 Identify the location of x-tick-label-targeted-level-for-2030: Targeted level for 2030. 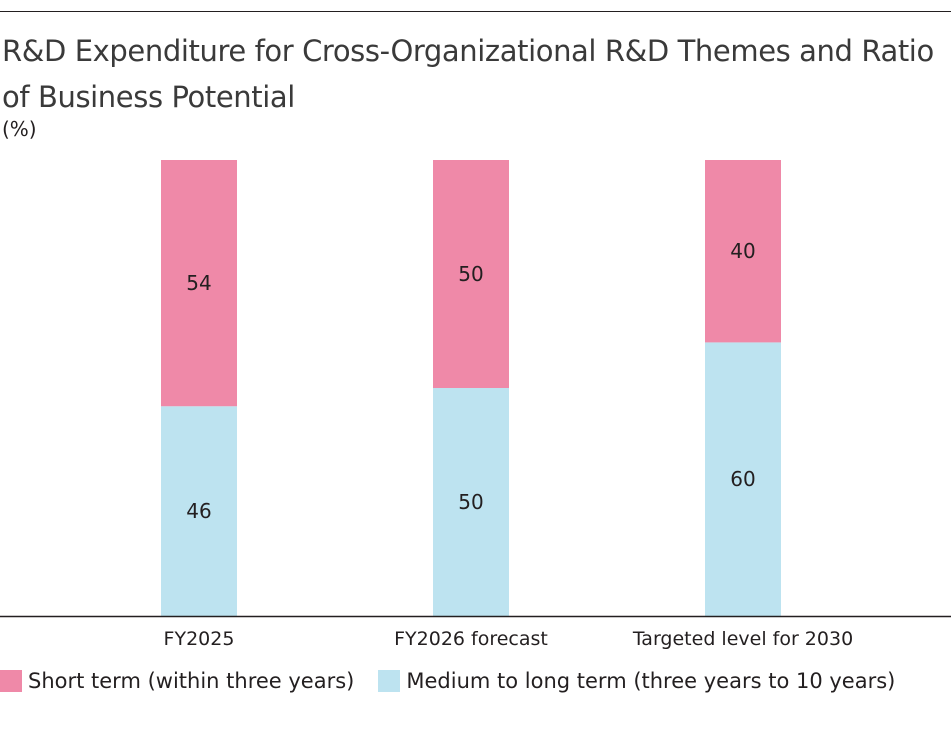
(742, 639).